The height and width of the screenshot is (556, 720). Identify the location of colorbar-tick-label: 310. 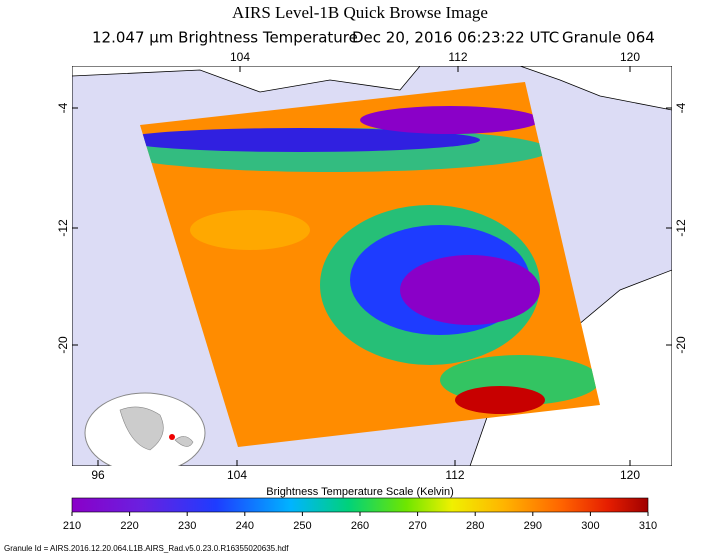
(648, 526).